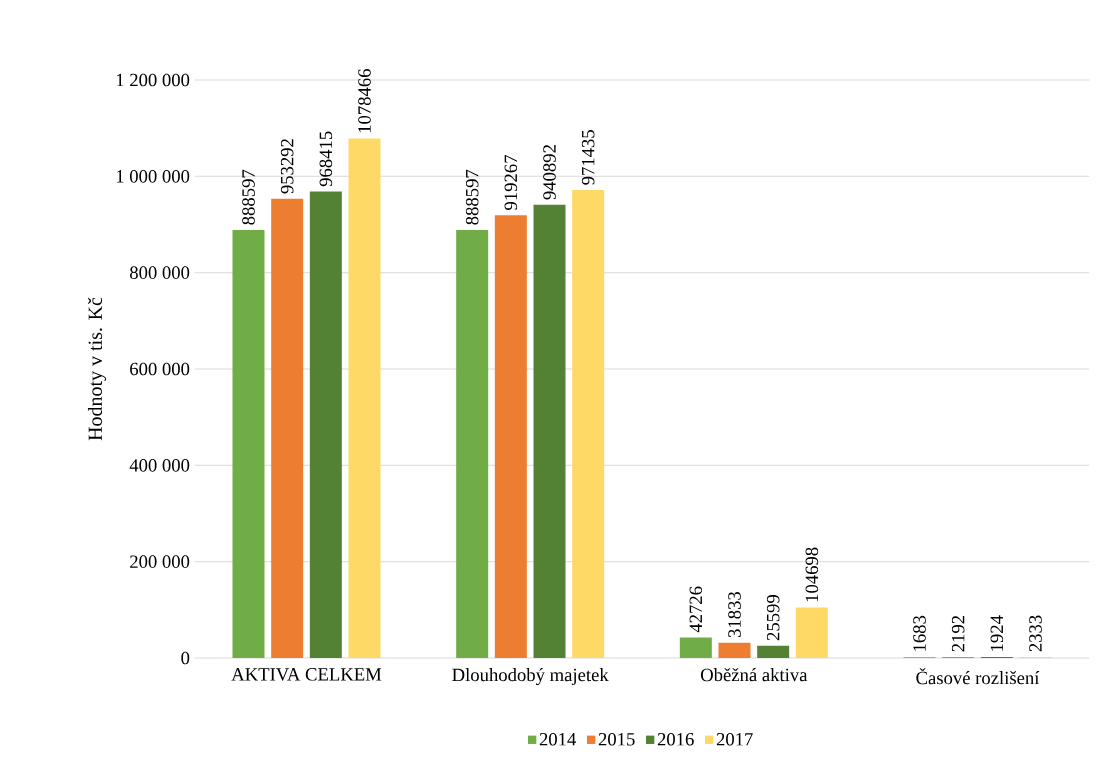 This screenshot has height=779, width=1110. Describe the element at coordinates (97, 369) in the screenshot. I see `y-axis-title: Hodnoty v tis. Kč` at that location.